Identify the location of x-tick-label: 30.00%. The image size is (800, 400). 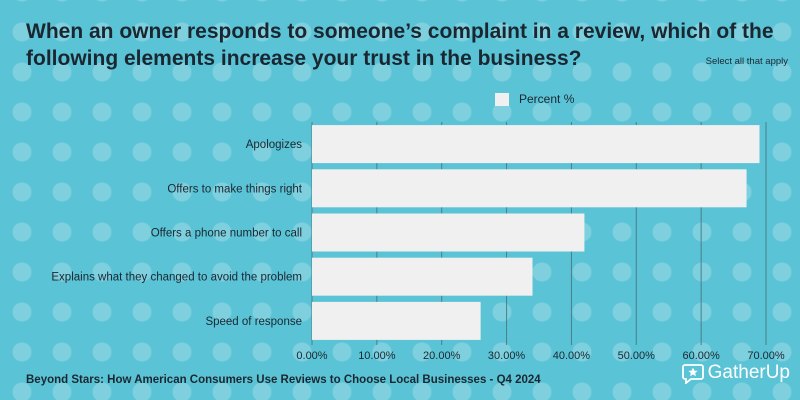
(507, 356).